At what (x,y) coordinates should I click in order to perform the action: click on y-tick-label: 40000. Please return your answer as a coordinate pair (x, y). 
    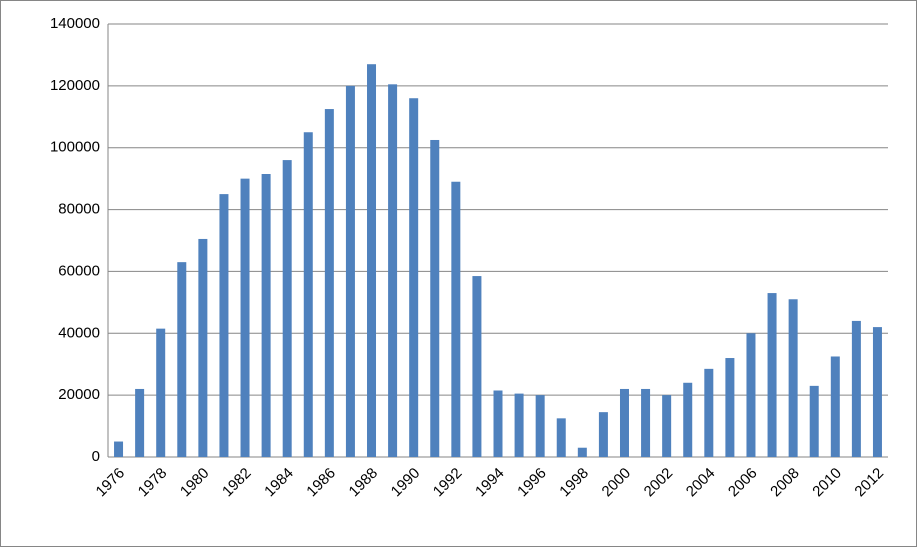
    Looking at the image, I should click on (79, 332).